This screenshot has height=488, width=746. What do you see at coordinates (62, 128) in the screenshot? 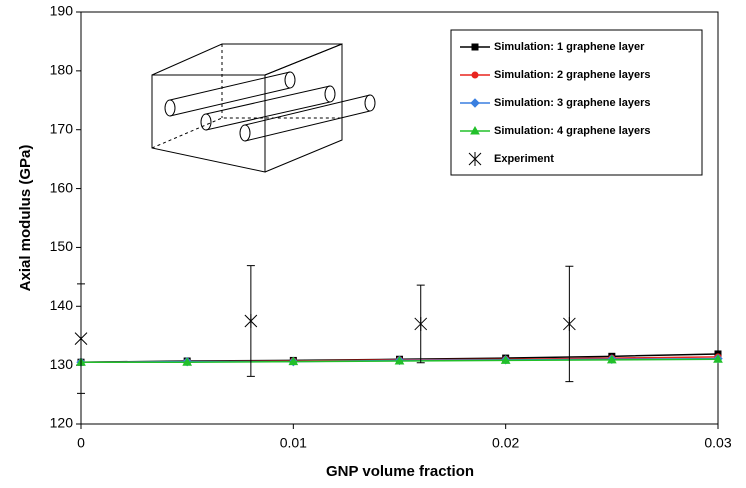
I see `y-tick-label: 170` at bounding box center [62, 128].